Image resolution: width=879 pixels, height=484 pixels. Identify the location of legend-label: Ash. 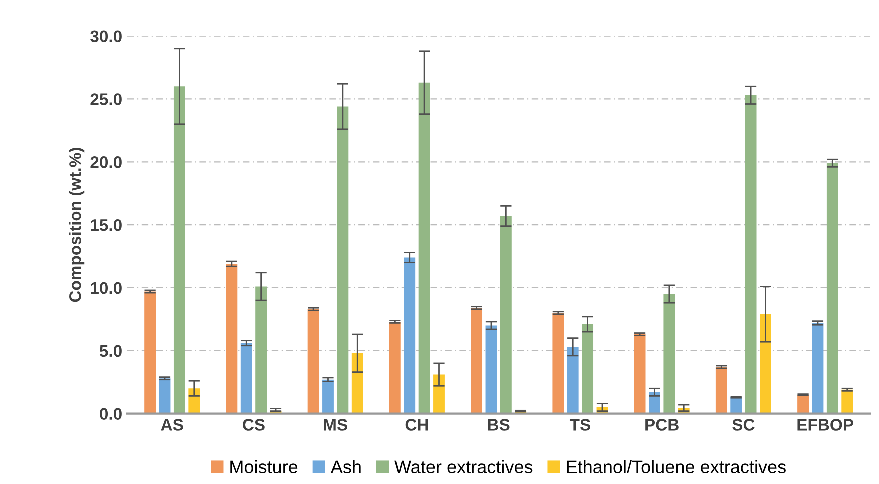
(345, 467).